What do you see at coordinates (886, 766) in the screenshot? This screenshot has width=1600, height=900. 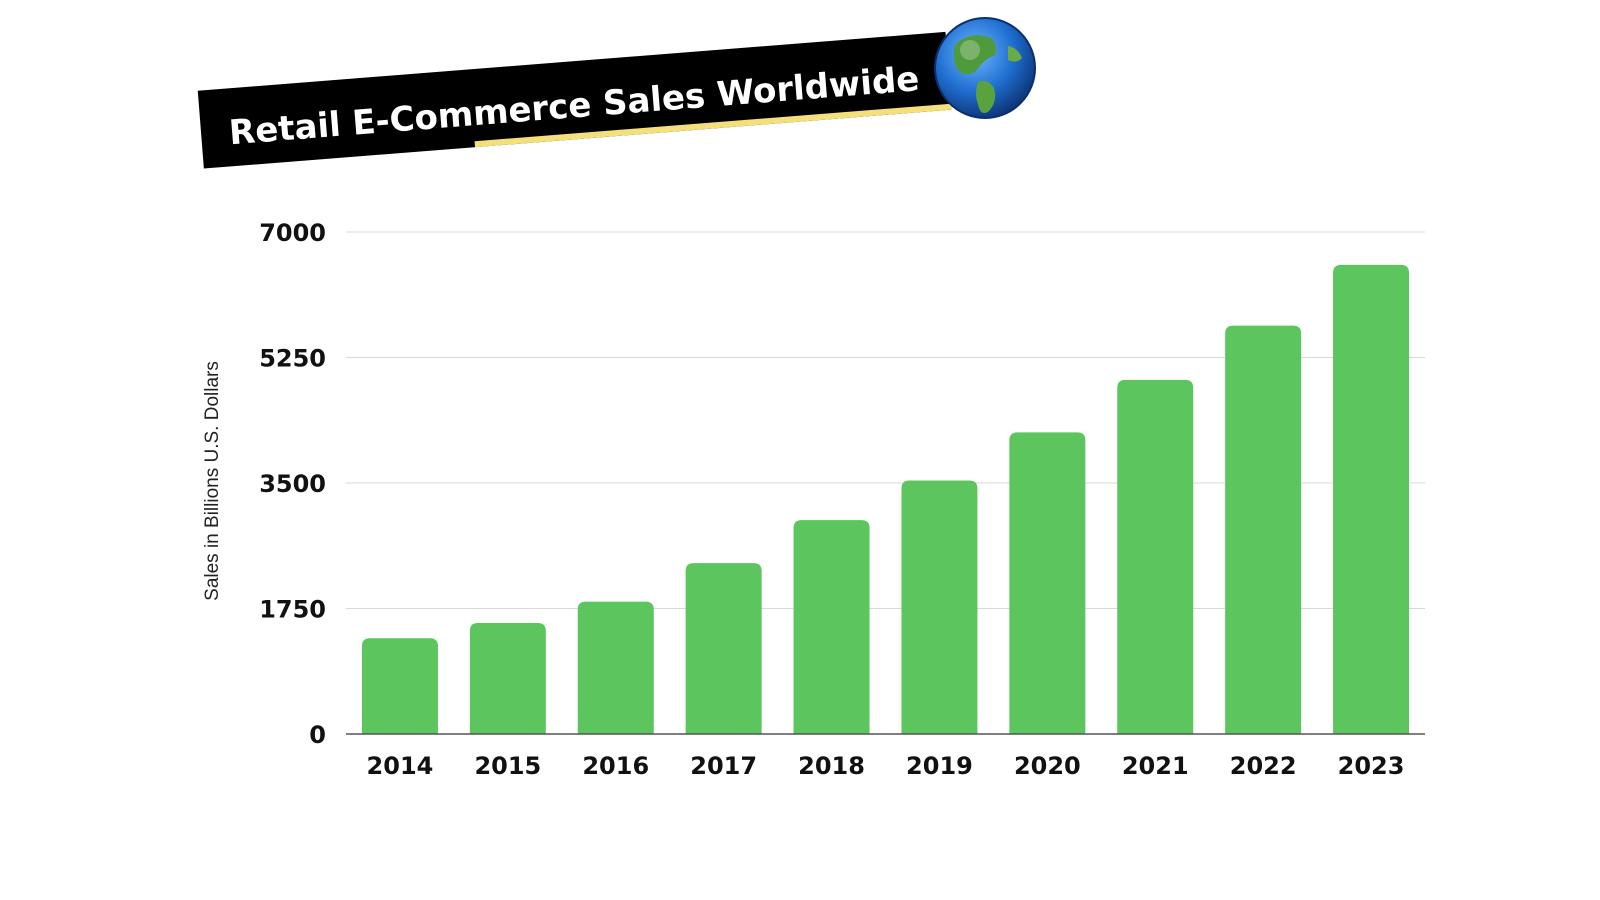 I see `x-axis-ticks: 2014 2015 2016 2017 2018 2019 2020 2021 2022 2023` at bounding box center [886, 766].